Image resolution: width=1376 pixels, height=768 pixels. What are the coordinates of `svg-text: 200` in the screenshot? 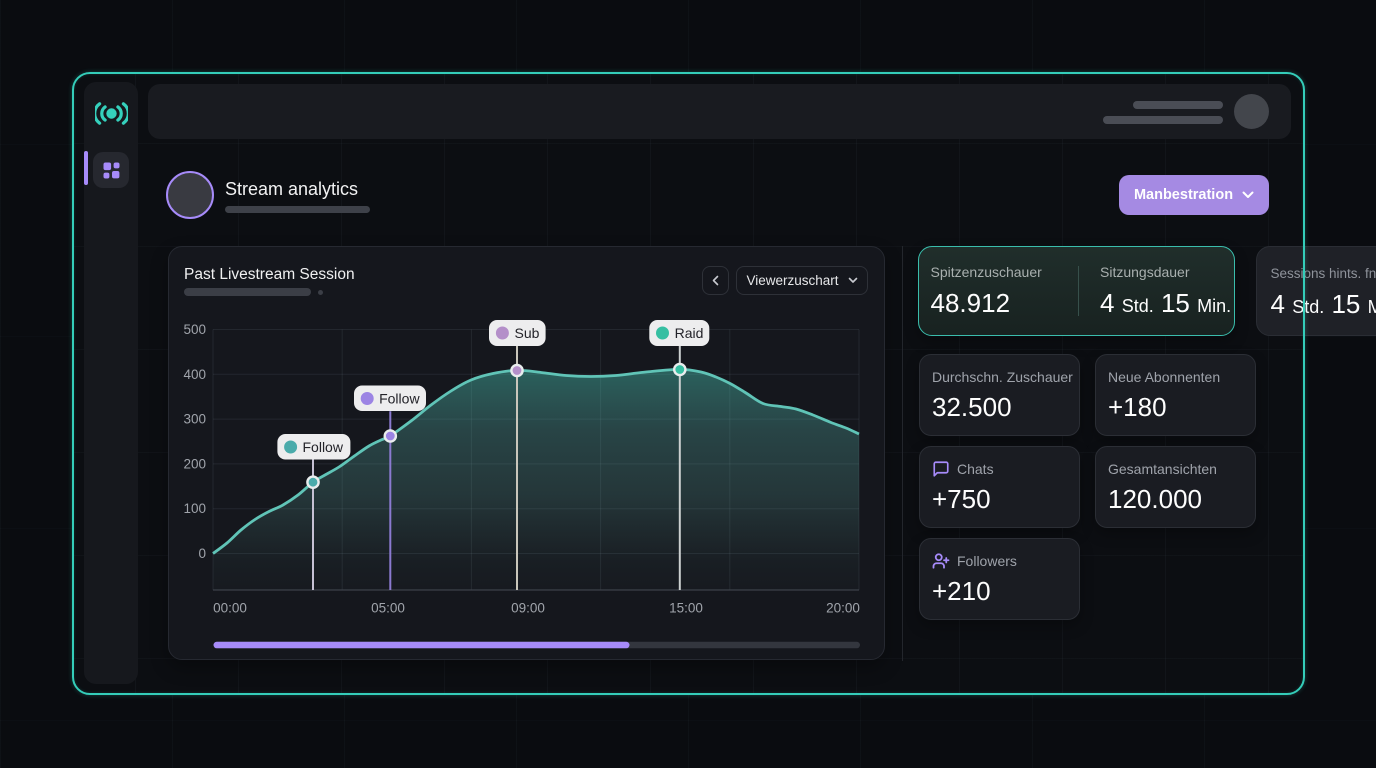 It's located at (194, 463).